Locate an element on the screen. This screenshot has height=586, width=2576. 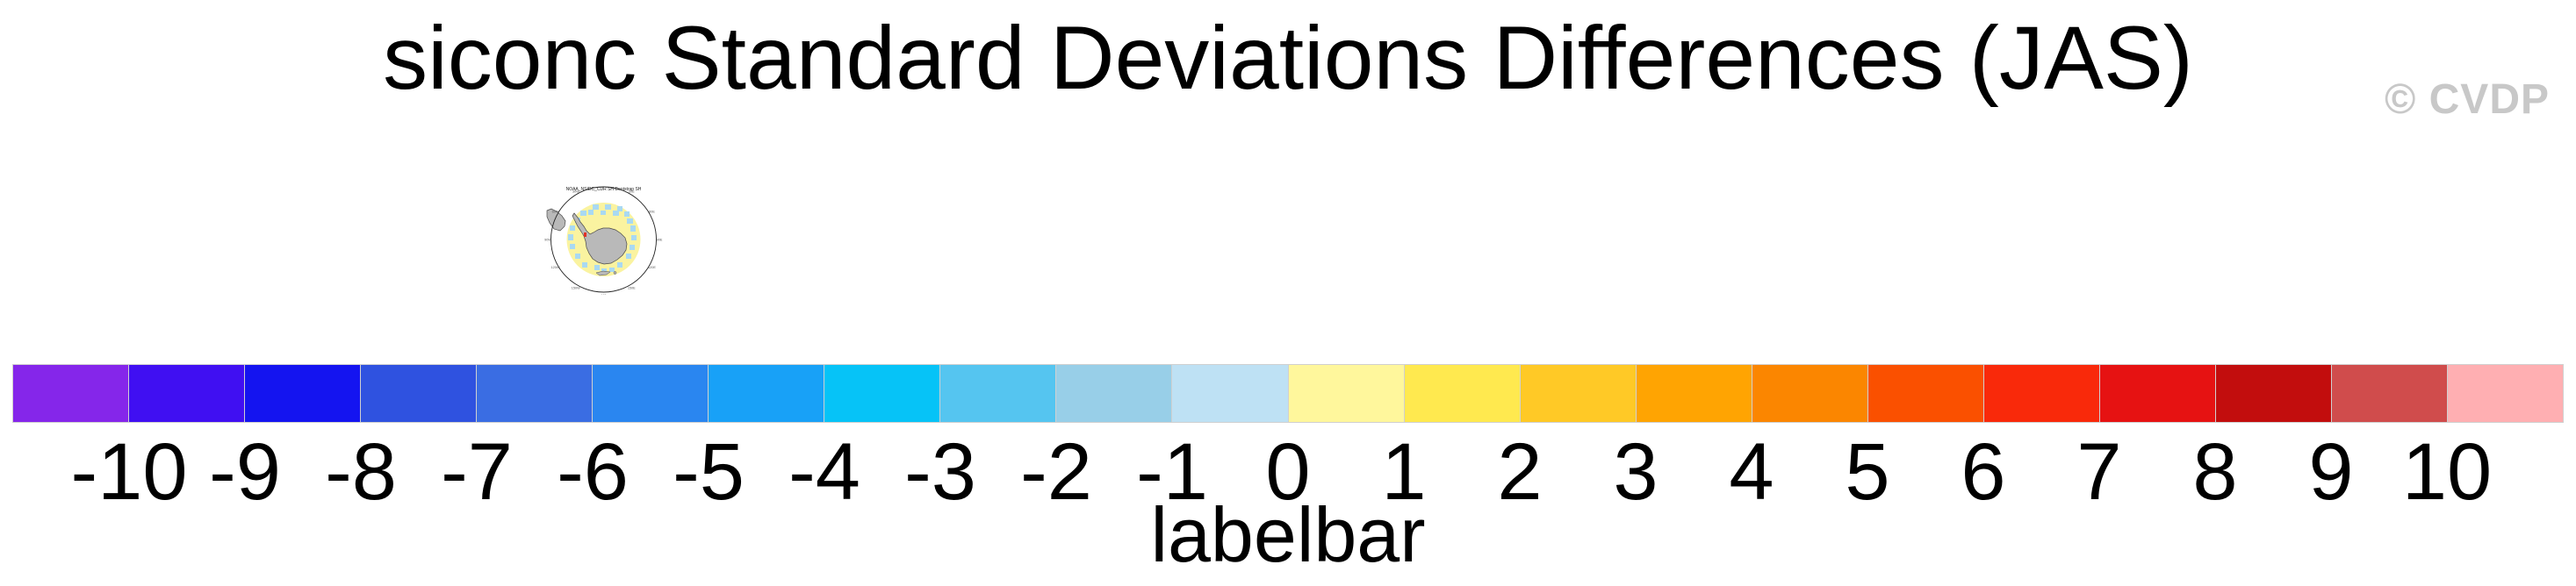
colorbar-tick--4: -4 is located at coordinates (824, 472).